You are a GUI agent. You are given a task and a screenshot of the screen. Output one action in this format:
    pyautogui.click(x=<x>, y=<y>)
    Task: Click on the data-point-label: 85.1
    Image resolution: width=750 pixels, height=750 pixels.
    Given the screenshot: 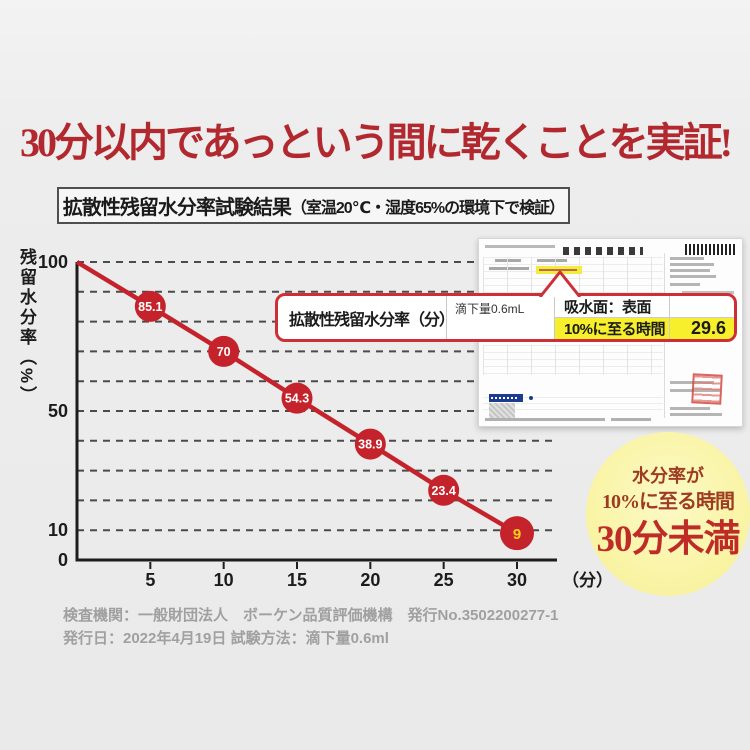 What is the action you would take?
    pyautogui.click(x=150, y=307)
    